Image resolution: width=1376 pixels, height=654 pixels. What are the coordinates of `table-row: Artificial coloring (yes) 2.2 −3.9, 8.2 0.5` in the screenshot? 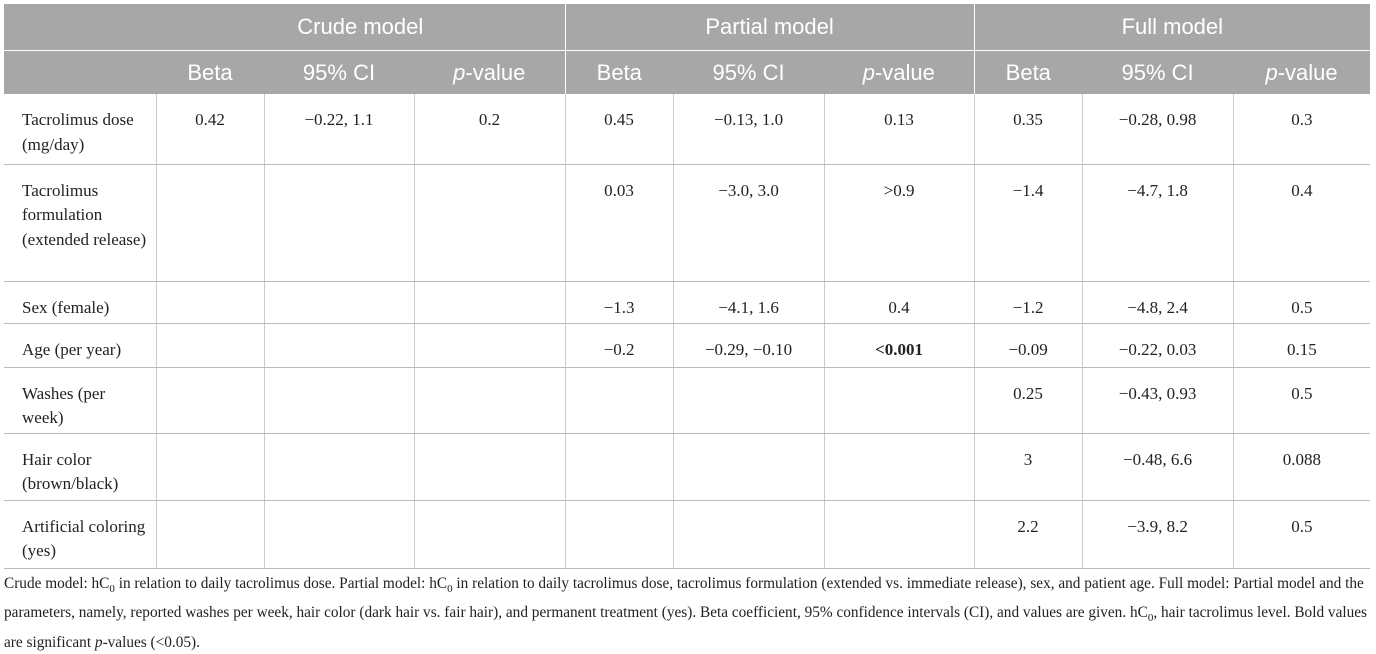 It's located at (687, 534).